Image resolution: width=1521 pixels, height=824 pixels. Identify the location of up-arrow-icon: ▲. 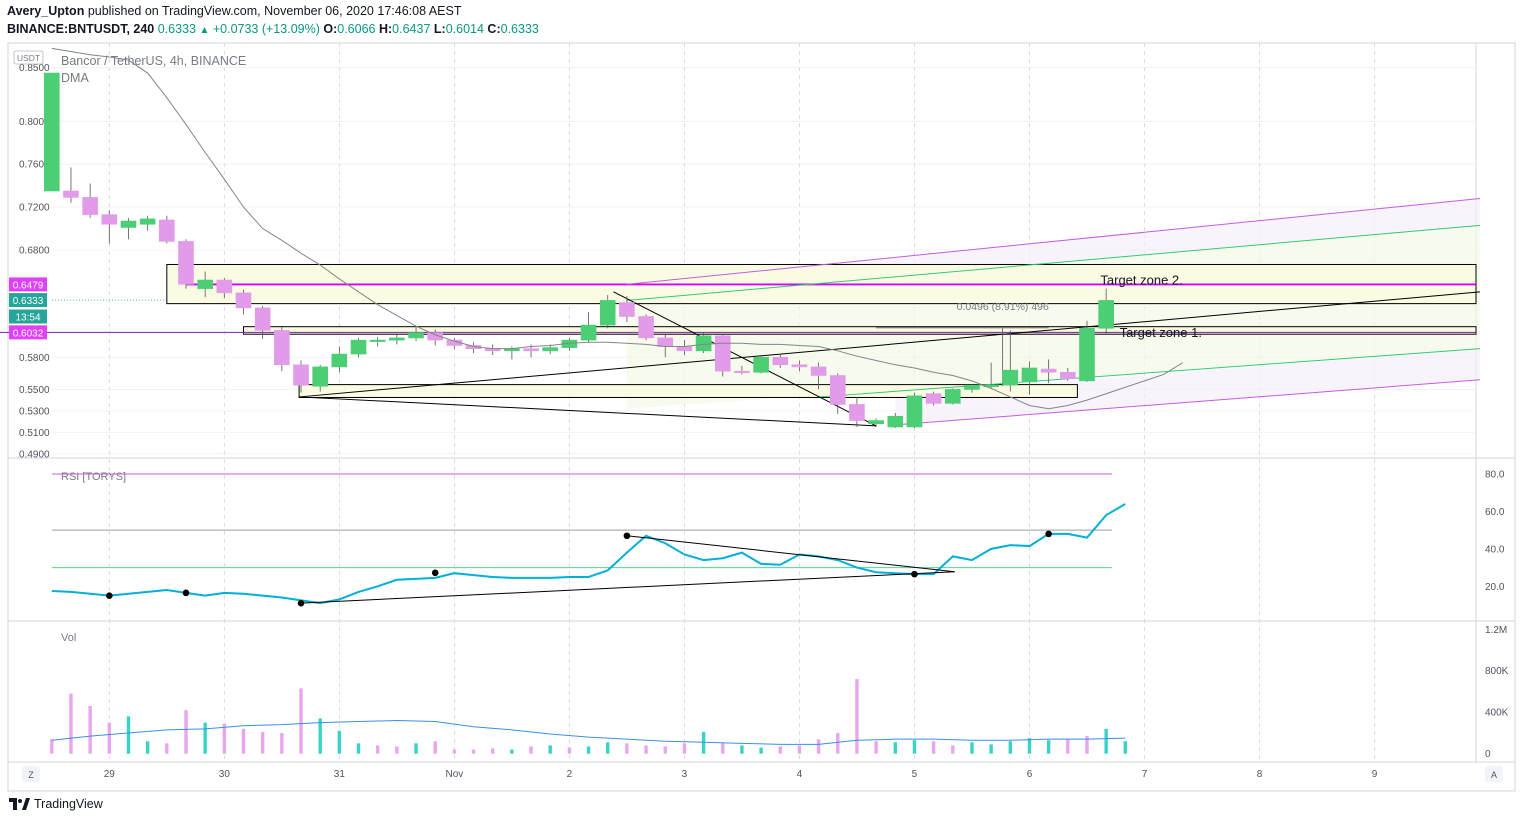
(204, 30).